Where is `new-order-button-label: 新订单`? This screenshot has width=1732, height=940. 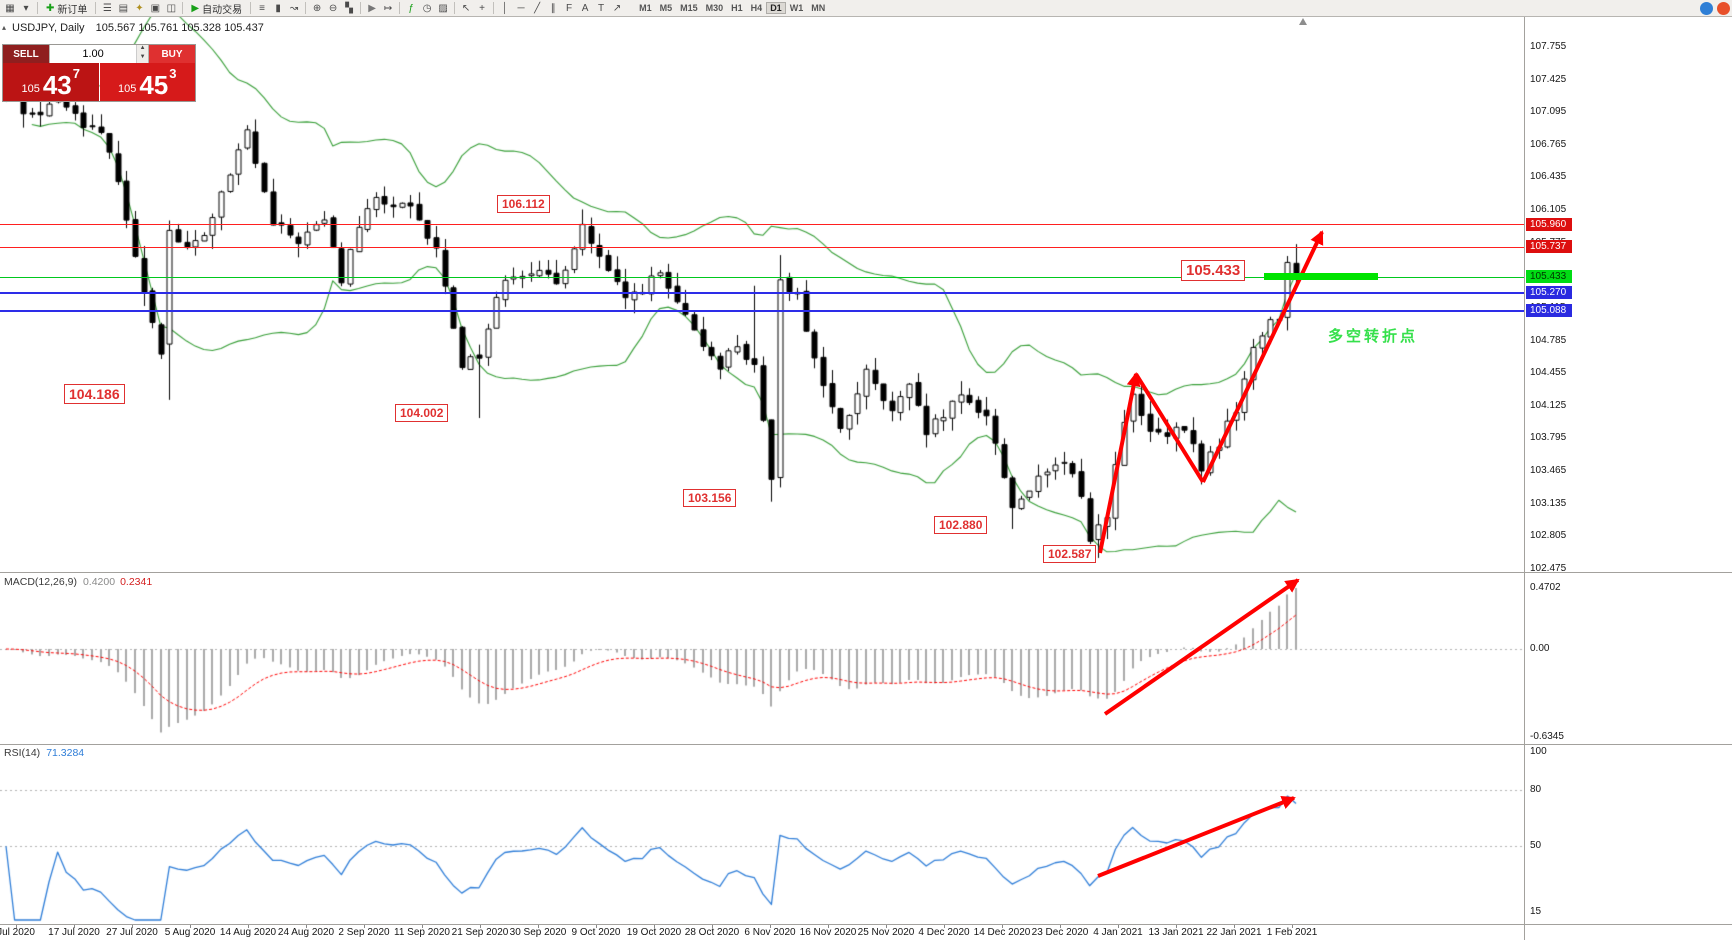 new-order-button-label: 新订单 is located at coordinates (72, 10).